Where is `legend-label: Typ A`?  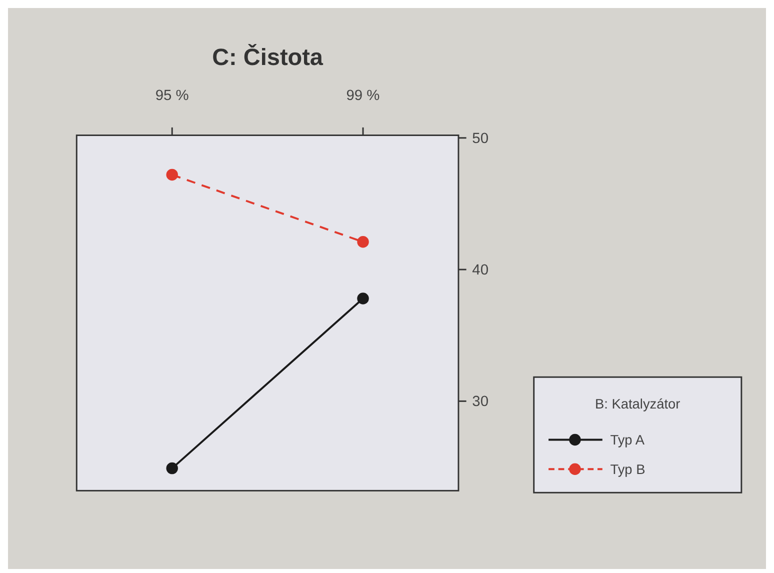 legend-label: Typ A is located at coordinates (628, 440).